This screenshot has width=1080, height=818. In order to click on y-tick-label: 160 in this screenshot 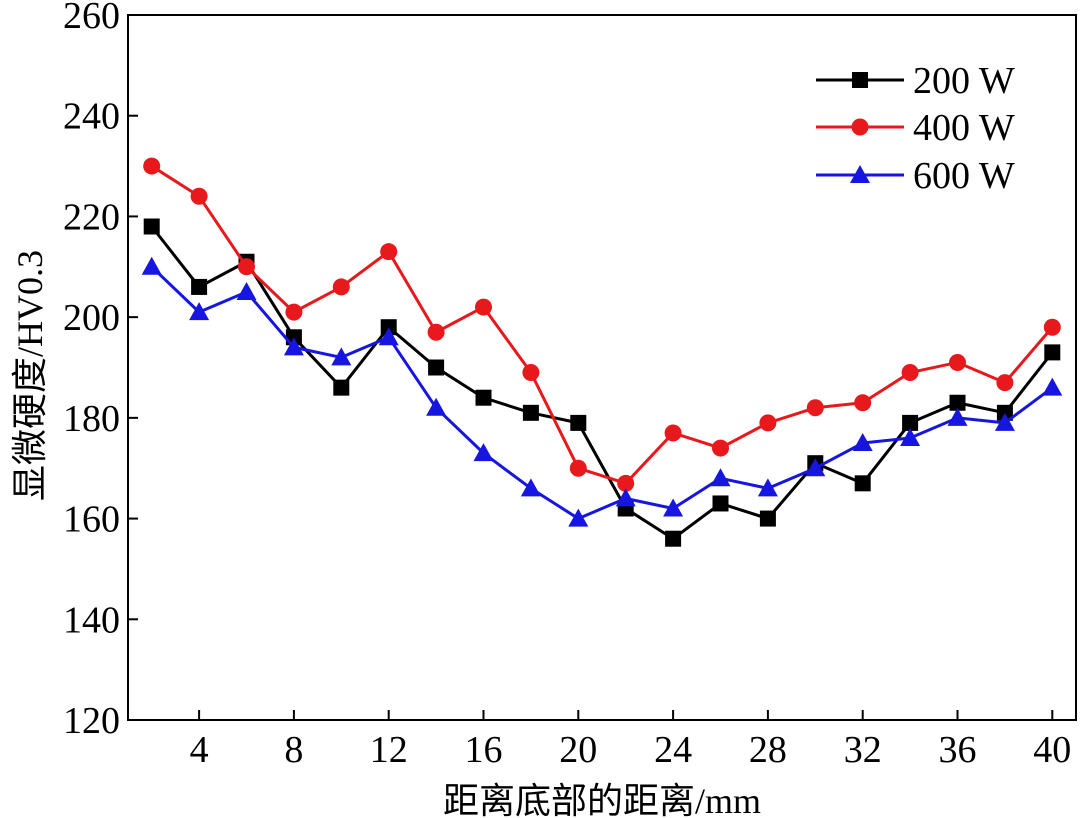, I will do `click(91, 520)`.